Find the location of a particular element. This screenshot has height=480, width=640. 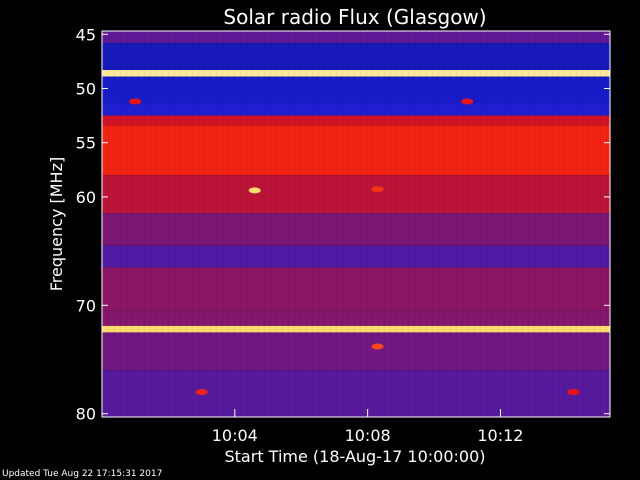

x-tick-label: 10:12 is located at coordinates (500, 435).